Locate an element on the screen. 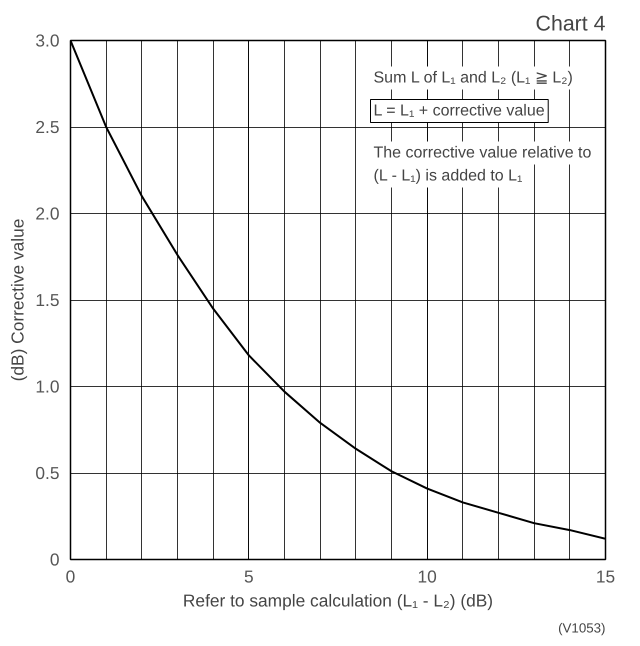  annotation: Sum L of L₁ and L₂ (L₁ ≧ L₂) is located at coordinates (473, 78).